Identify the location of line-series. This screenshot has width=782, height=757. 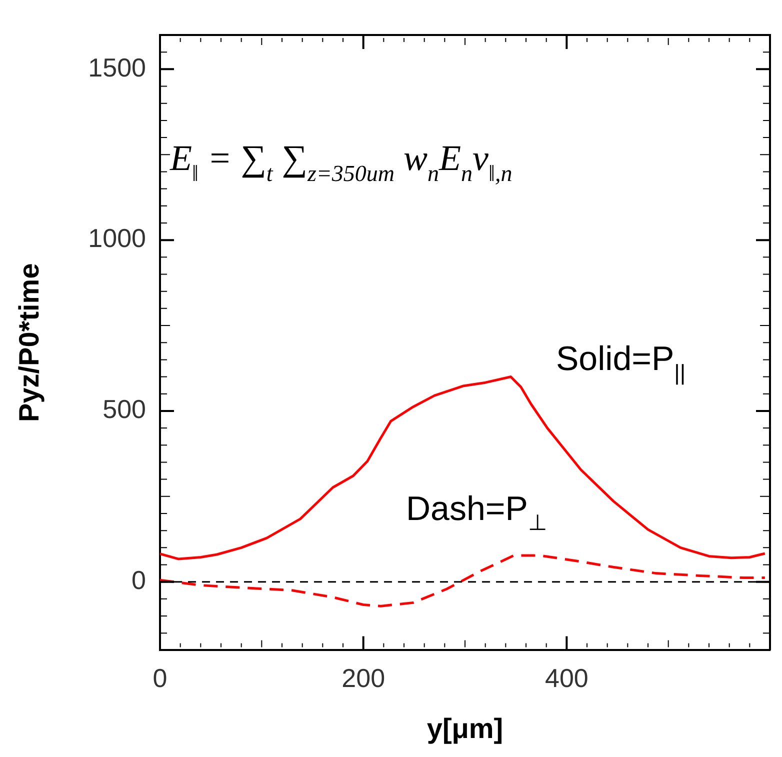
(463, 581).